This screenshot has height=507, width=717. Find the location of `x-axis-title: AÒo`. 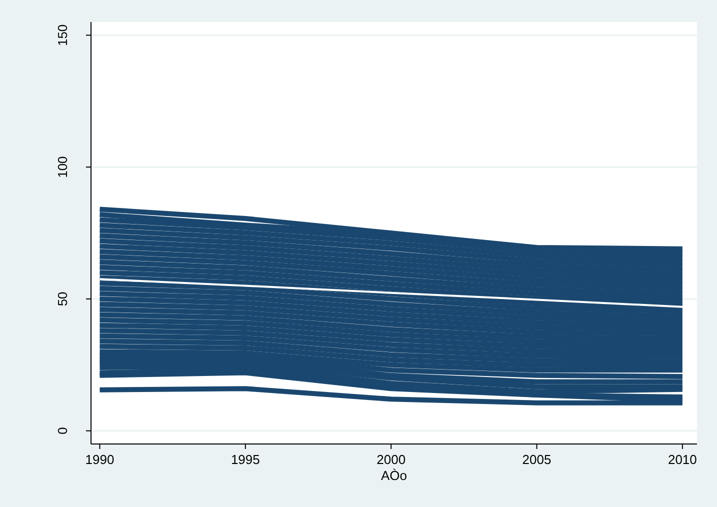

x-axis-title: AÒo is located at coordinates (394, 475).